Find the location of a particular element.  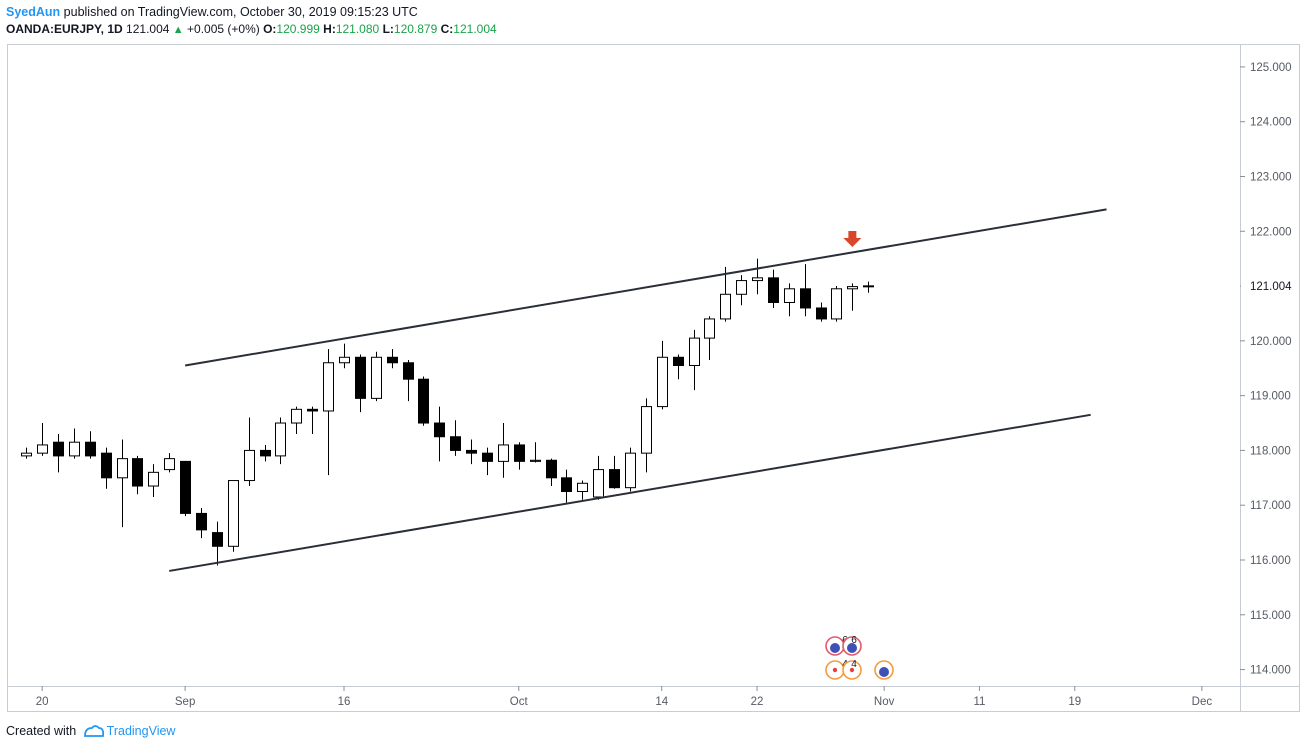

up-triangle-icon: ▲ is located at coordinates (178, 30).